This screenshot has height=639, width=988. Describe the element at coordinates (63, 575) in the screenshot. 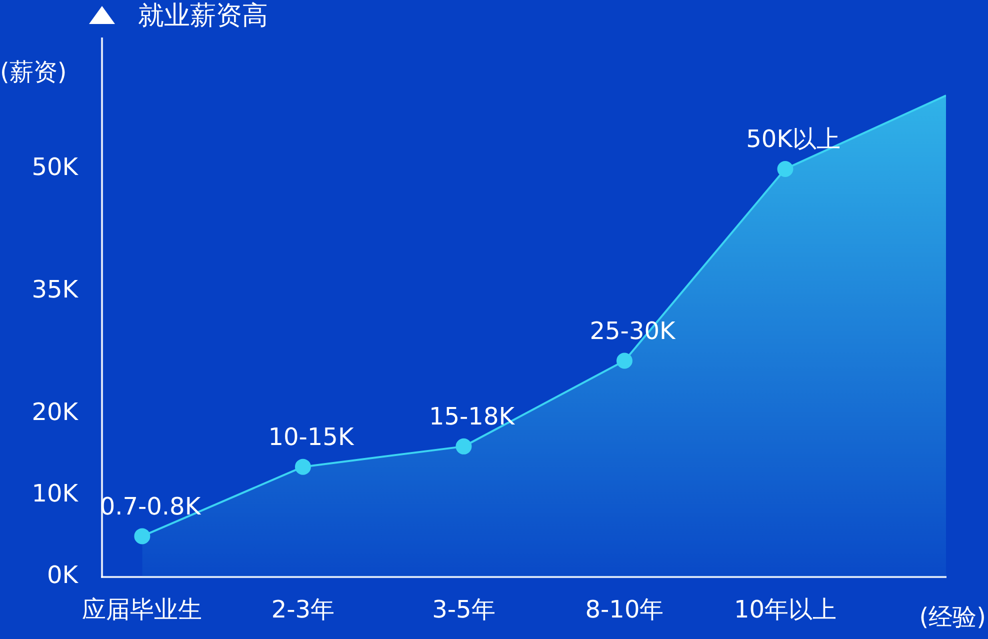

I see `y-tick-label: 0K` at that location.